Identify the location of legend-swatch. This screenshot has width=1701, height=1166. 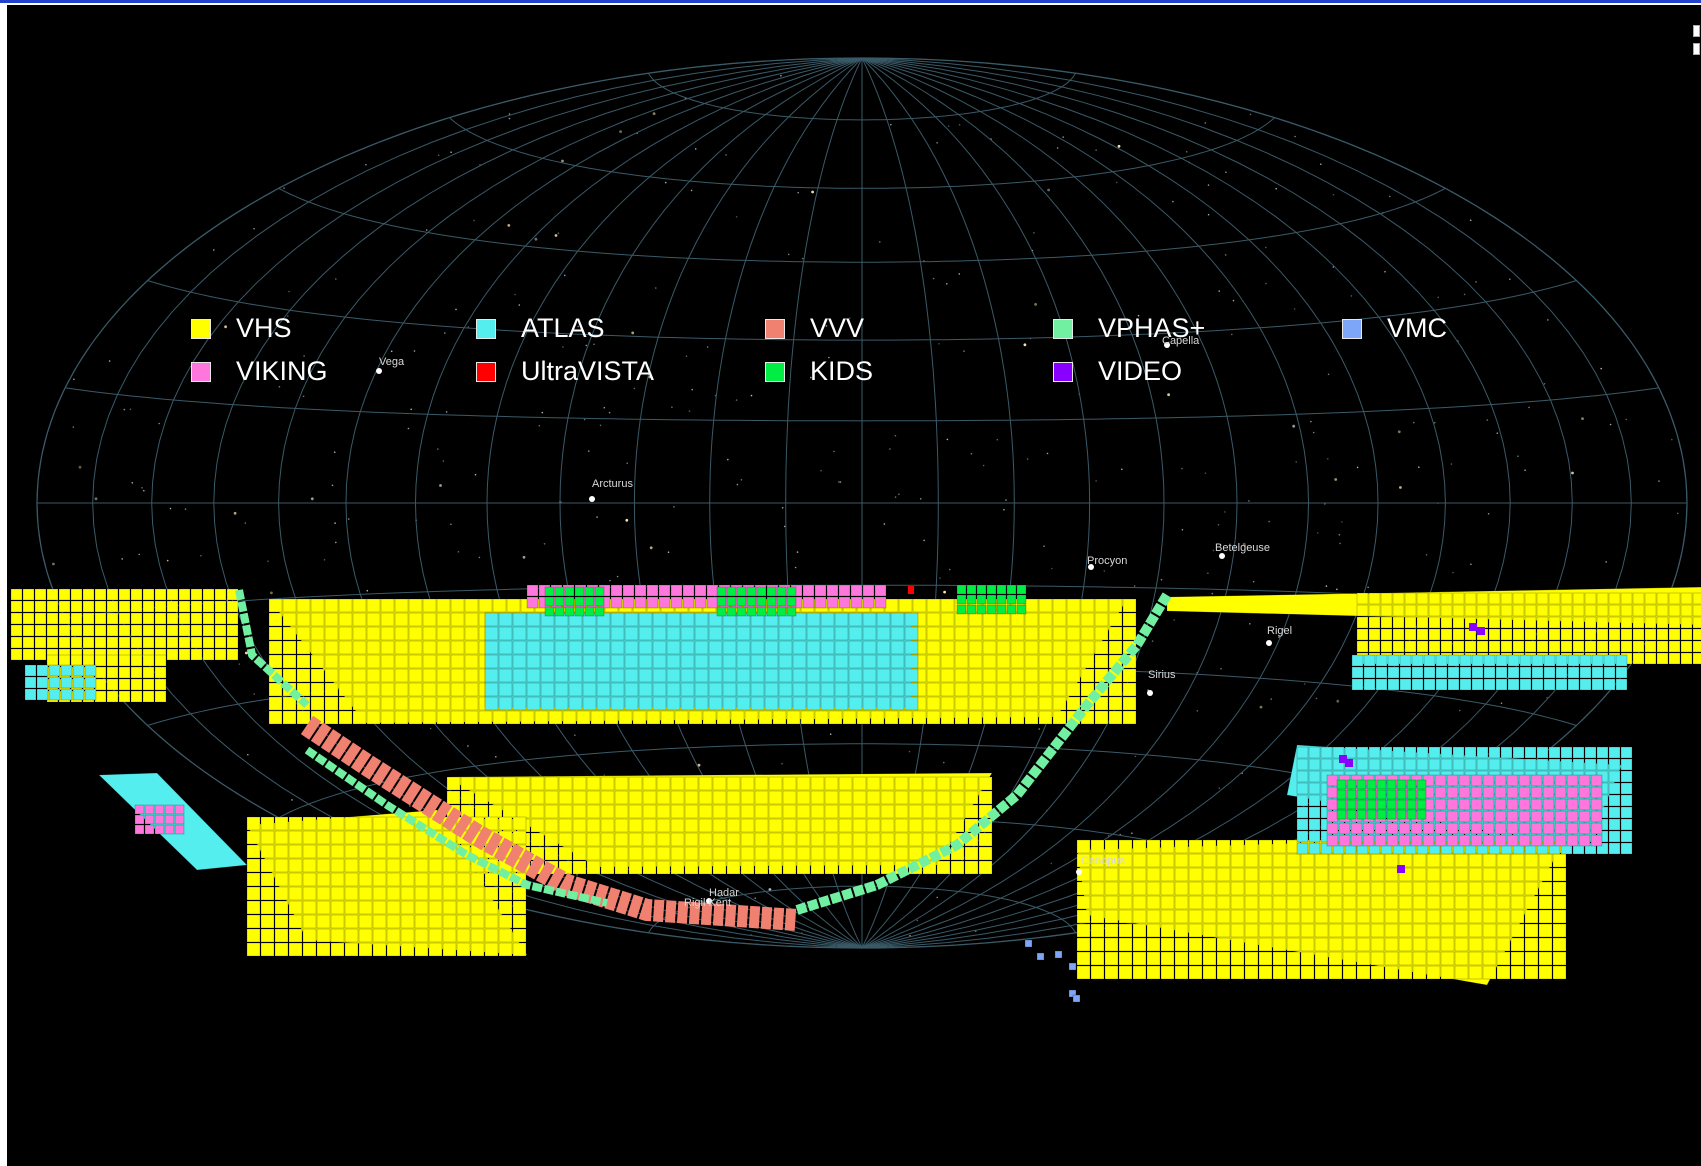
(201, 328).